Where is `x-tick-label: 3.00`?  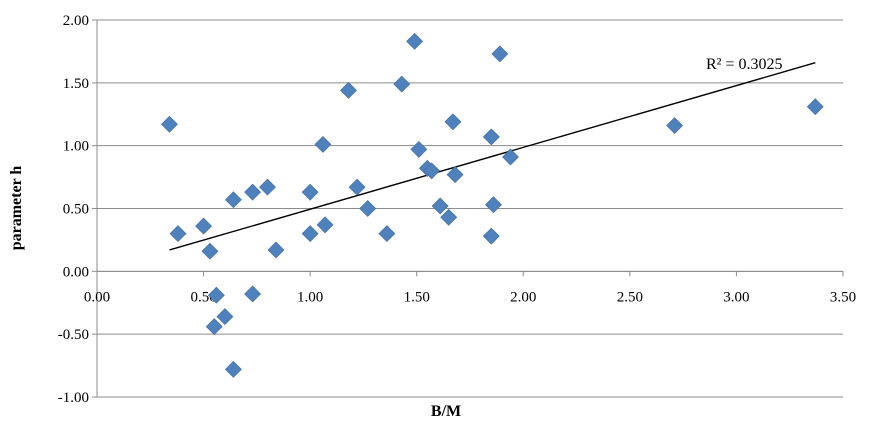
x-tick-label: 3.00 is located at coordinates (736, 297).